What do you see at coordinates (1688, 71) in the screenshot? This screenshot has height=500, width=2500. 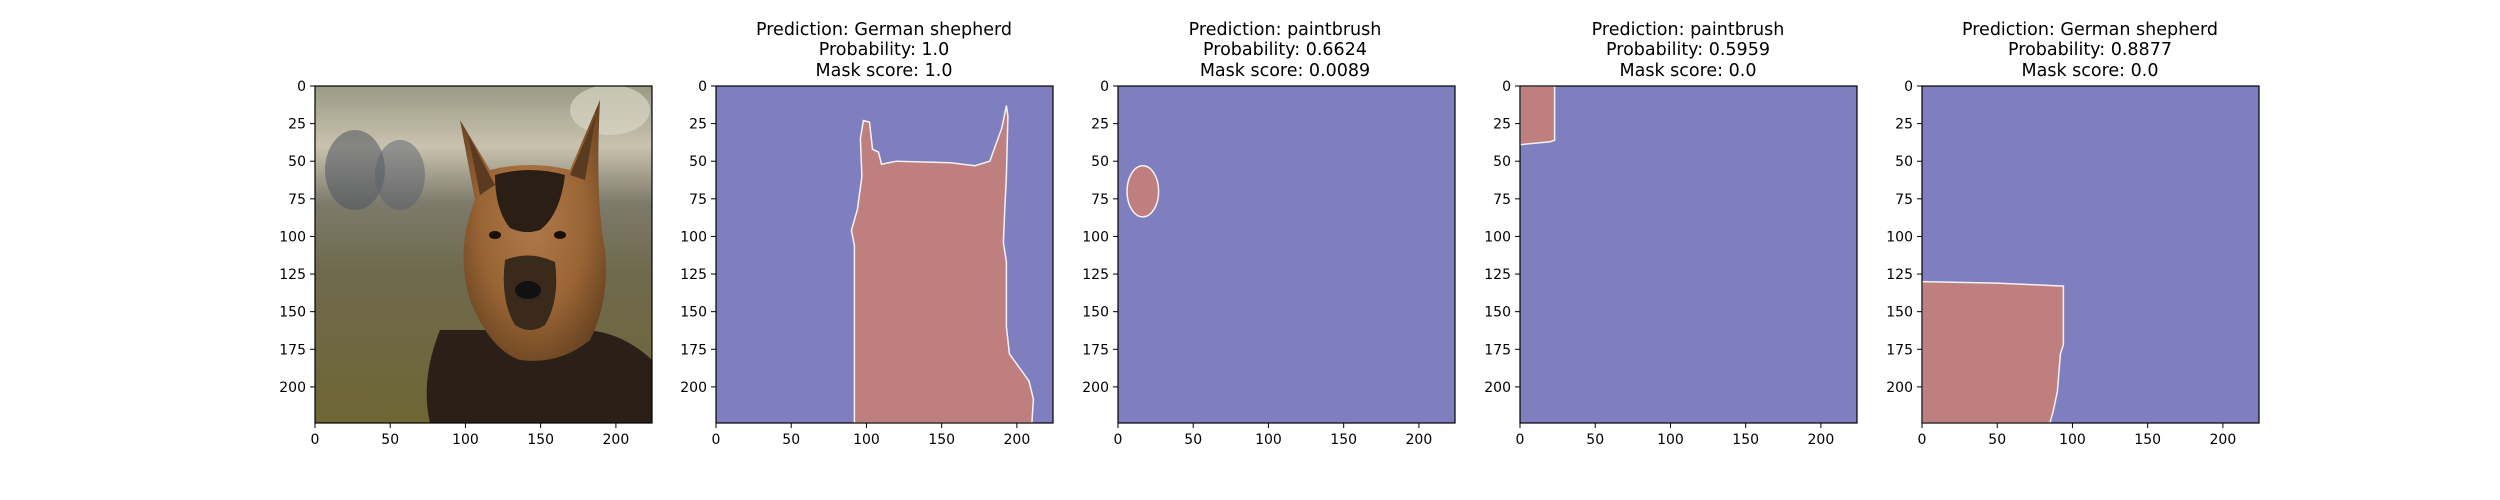 I see `panel-4-title-line-3: Mask score: 0.0` at bounding box center [1688, 71].